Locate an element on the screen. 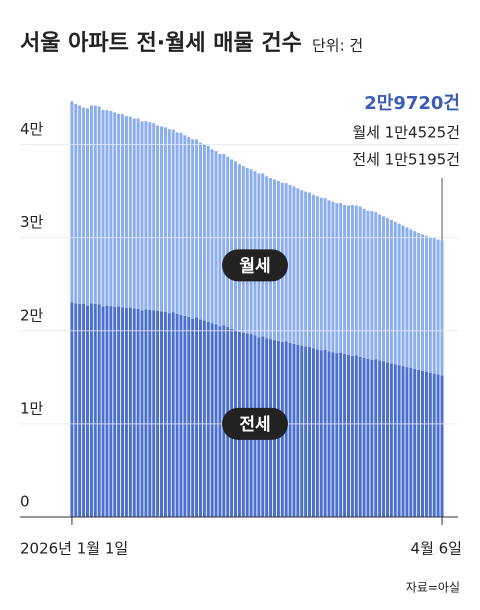 Image resolution: width=480 pixels, height=610 pixels. series-label: 전세 is located at coordinates (254, 425).